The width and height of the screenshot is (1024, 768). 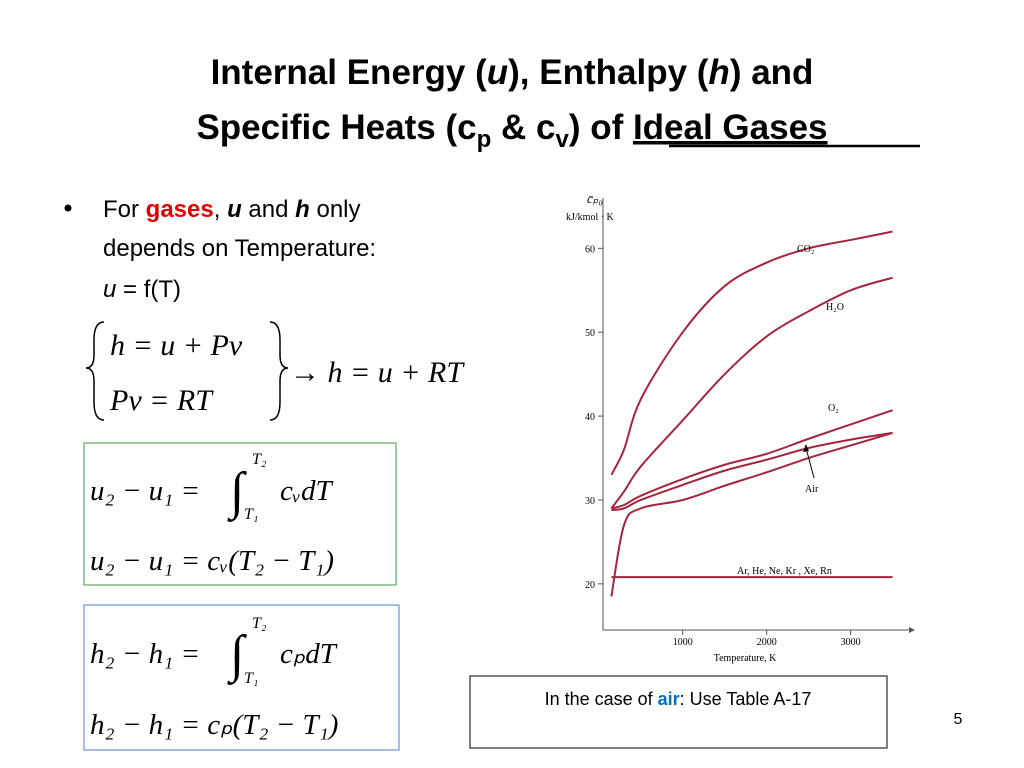 I want to click on title-text: h, so click(x=718, y=72).